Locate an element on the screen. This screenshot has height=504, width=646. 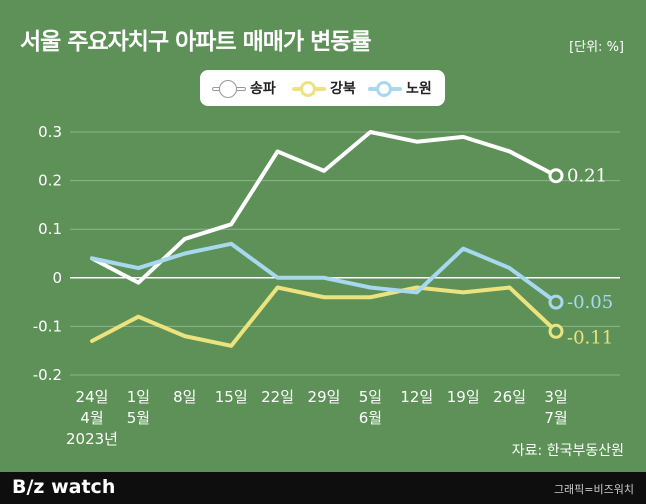
x-tick-label: 22일 is located at coordinates (277, 397).